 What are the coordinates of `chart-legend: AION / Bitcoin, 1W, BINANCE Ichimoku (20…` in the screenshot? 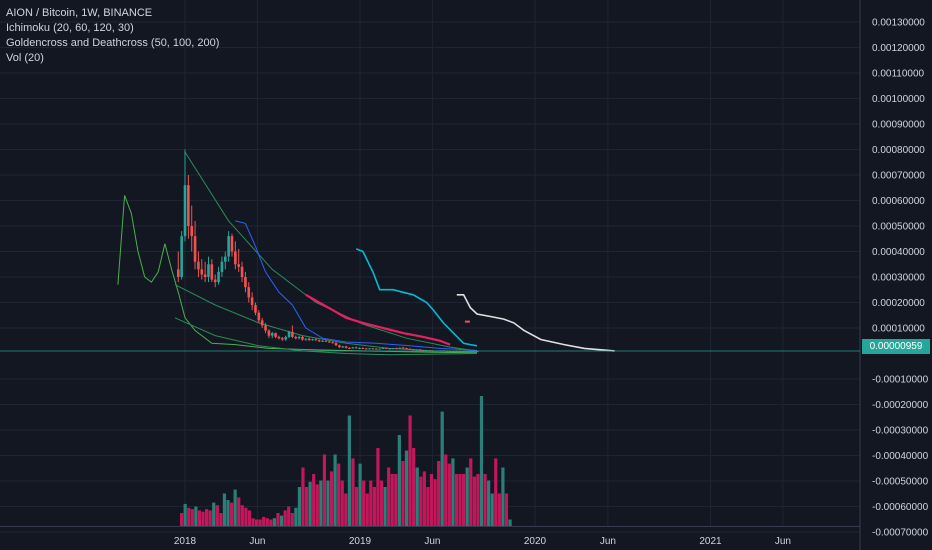 It's located at (112, 36).